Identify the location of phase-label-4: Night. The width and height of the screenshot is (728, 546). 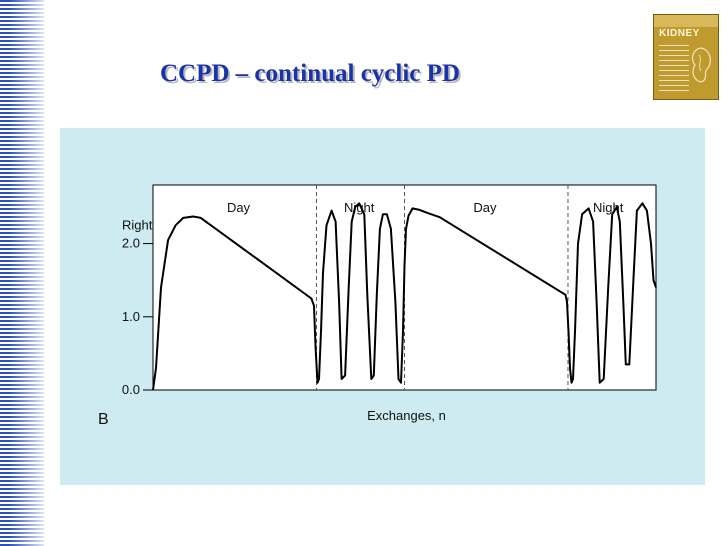
(608, 207).